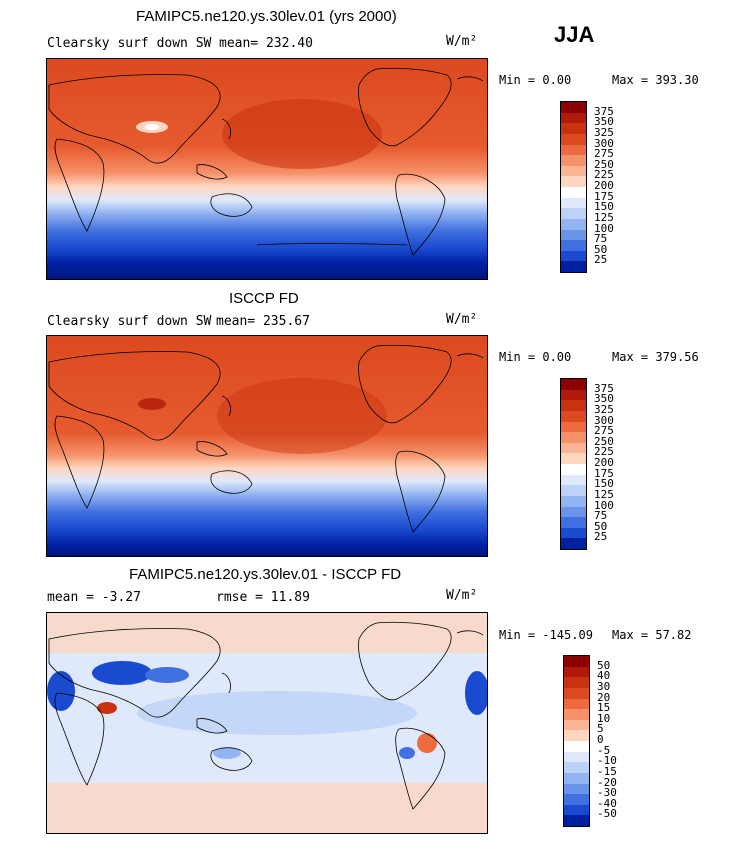  I want to click on panel3-australia-blue, so click(227, 753).